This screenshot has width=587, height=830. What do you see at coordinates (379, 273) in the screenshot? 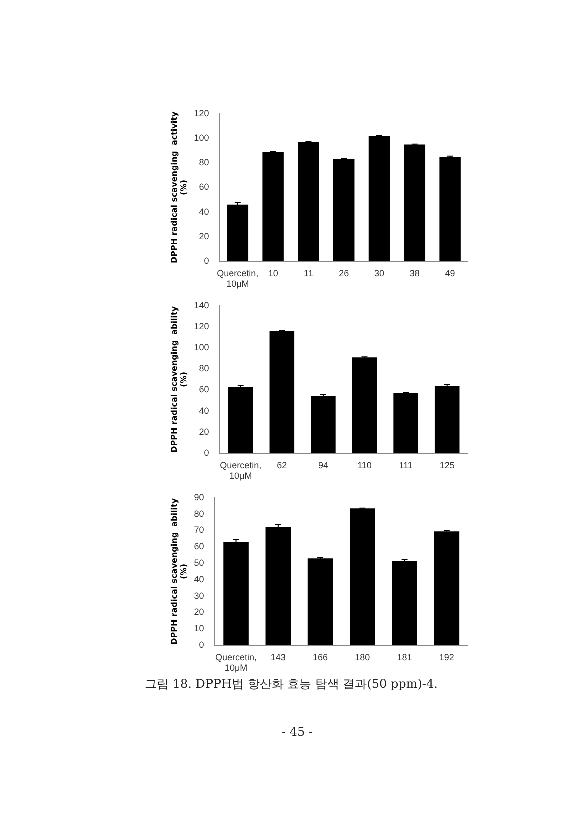
I see `x-tick-label: 30` at bounding box center [379, 273].